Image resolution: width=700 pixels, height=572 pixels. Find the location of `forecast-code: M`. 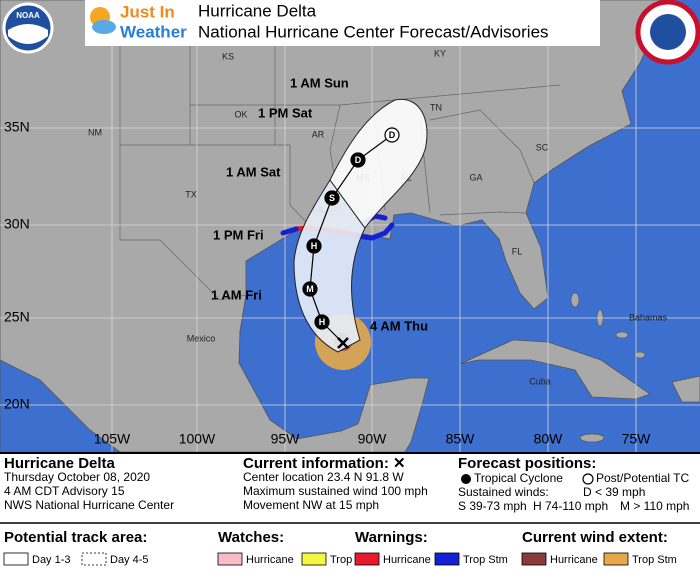

forecast-code: M is located at coordinates (310, 289).